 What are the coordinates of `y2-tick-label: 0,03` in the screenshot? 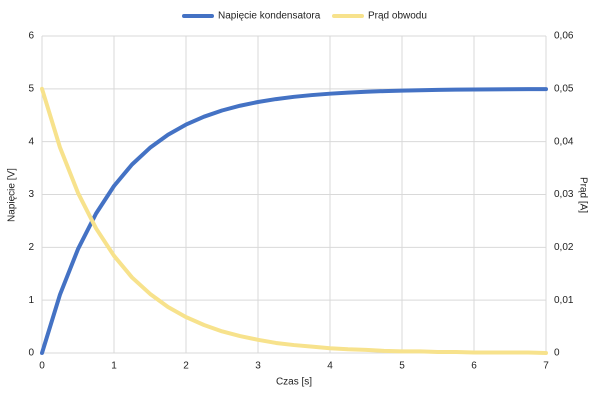 It's located at (564, 194).